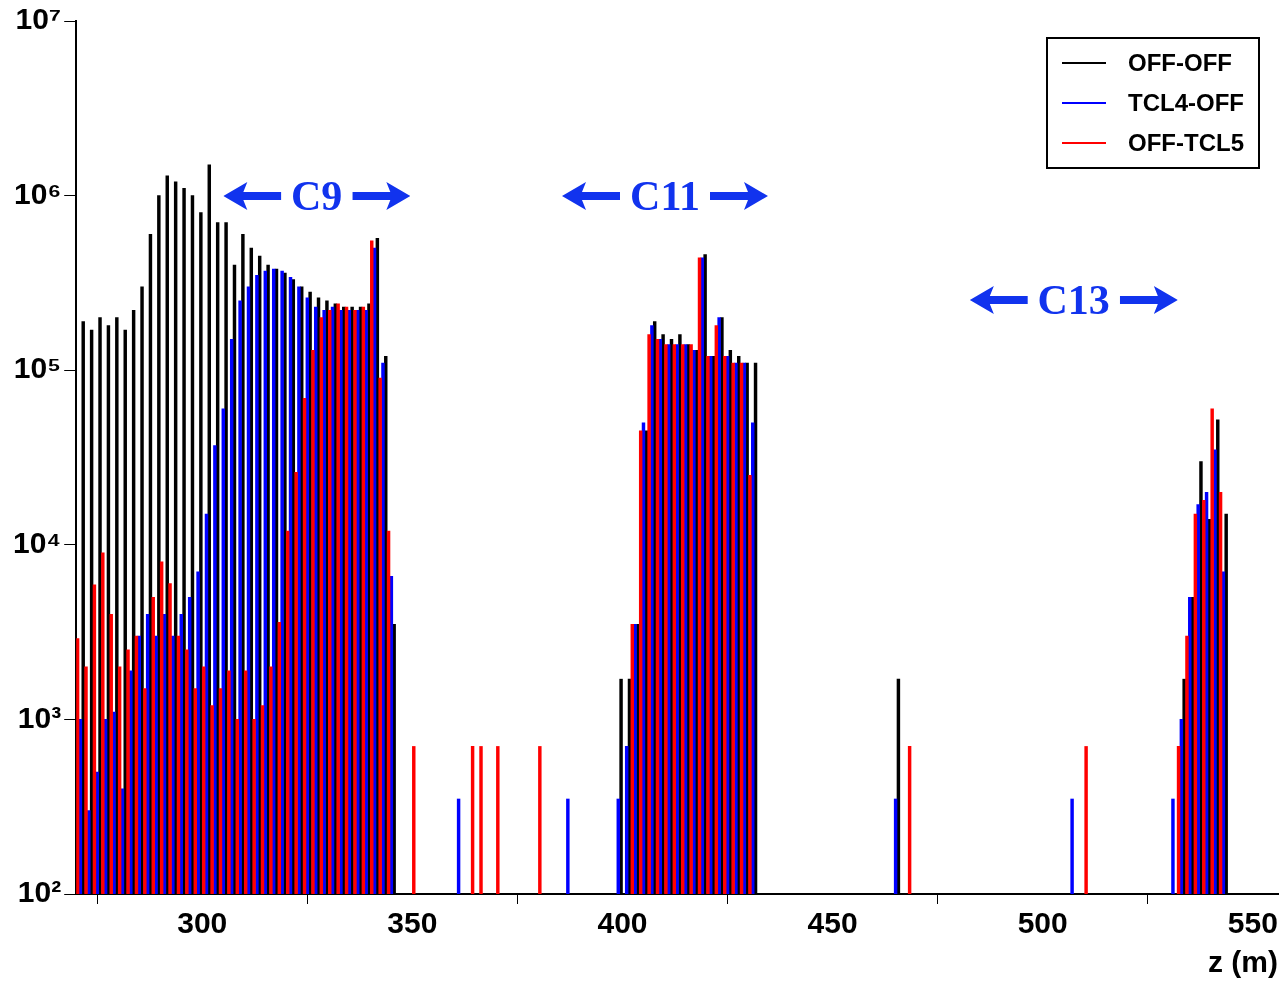 The image size is (1288, 986). What do you see at coordinates (1243, 962) in the screenshot?
I see `x-axis-title: z (m)` at bounding box center [1243, 962].